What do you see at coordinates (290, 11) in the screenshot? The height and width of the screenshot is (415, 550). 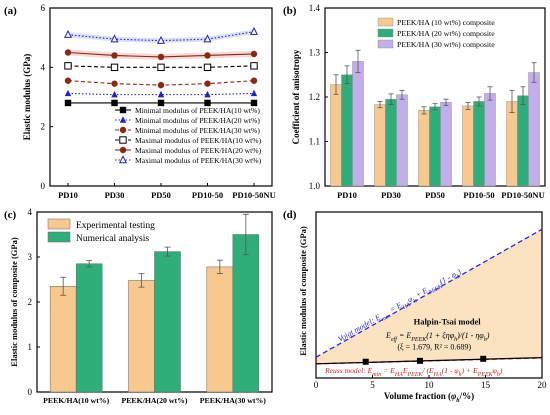 I see `panel-label-b: (b)` at bounding box center [290, 11].